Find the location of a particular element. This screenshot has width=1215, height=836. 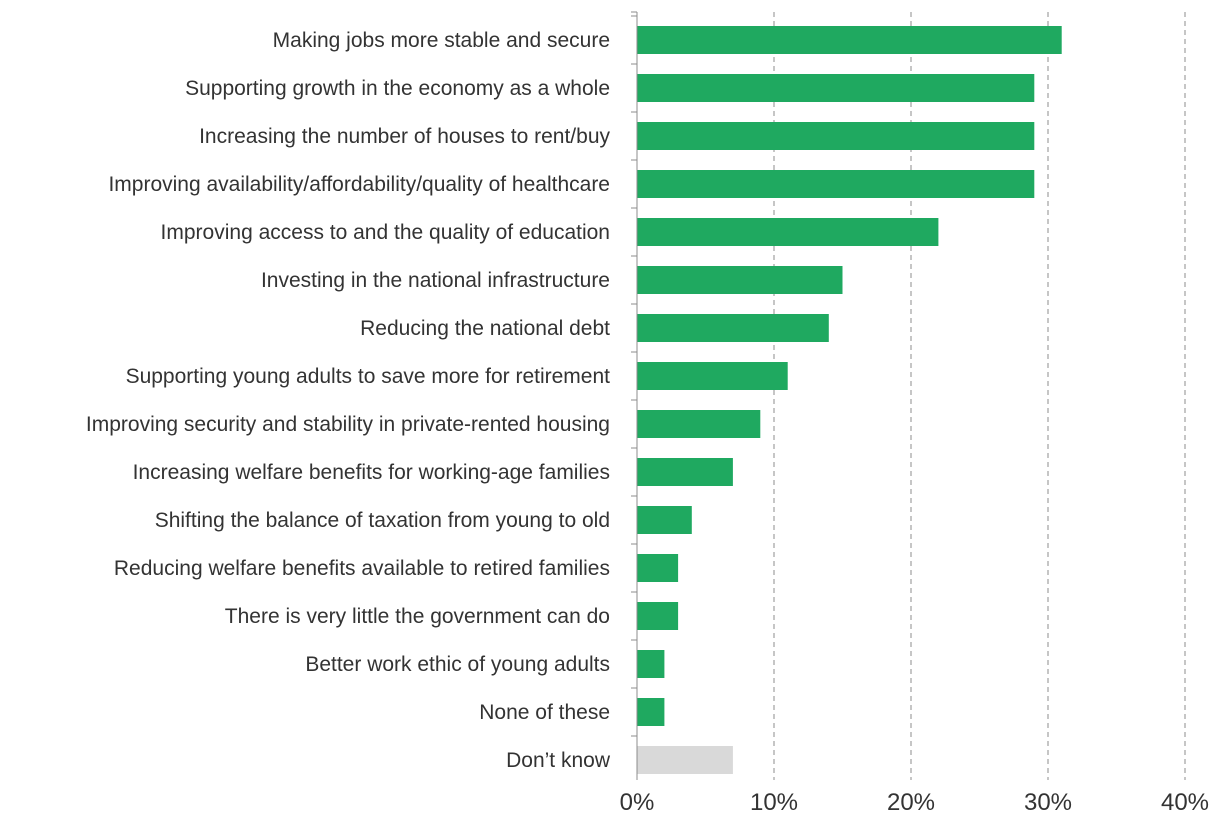

category-label: Making jobs more stable and secure is located at coordinates (441, 40).